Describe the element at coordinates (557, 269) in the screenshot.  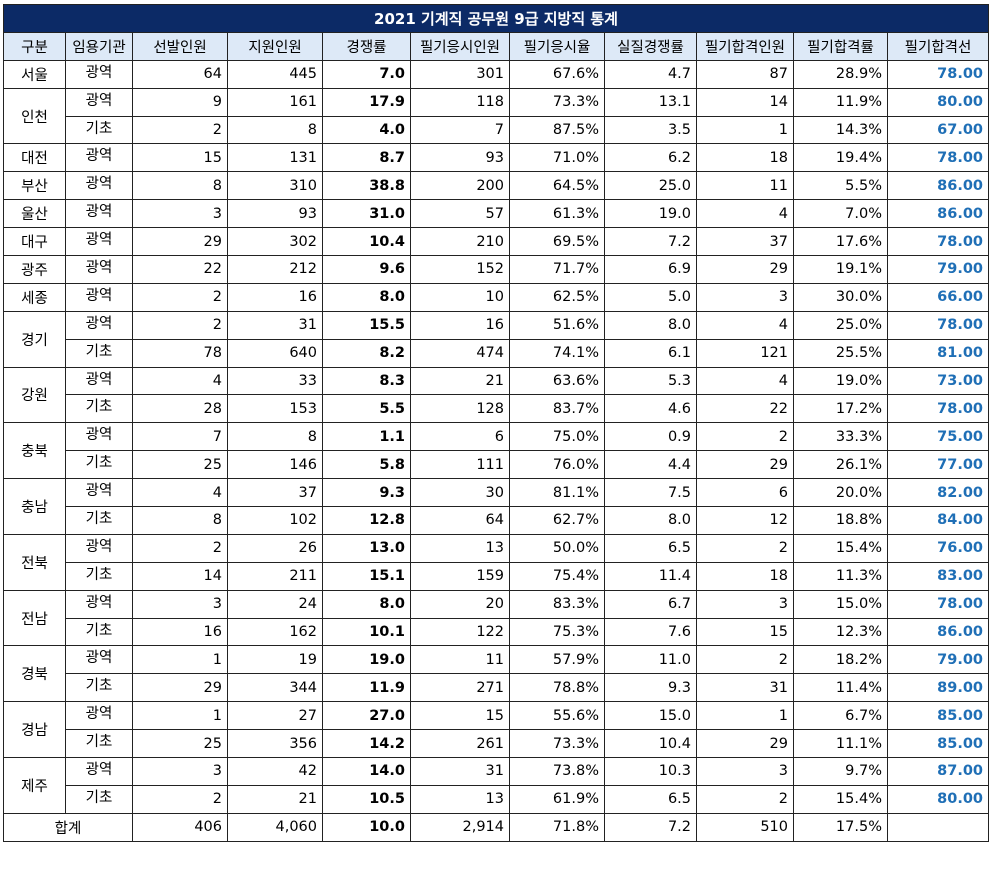
I see `exam-rate-cell: 71.7%` at that location.